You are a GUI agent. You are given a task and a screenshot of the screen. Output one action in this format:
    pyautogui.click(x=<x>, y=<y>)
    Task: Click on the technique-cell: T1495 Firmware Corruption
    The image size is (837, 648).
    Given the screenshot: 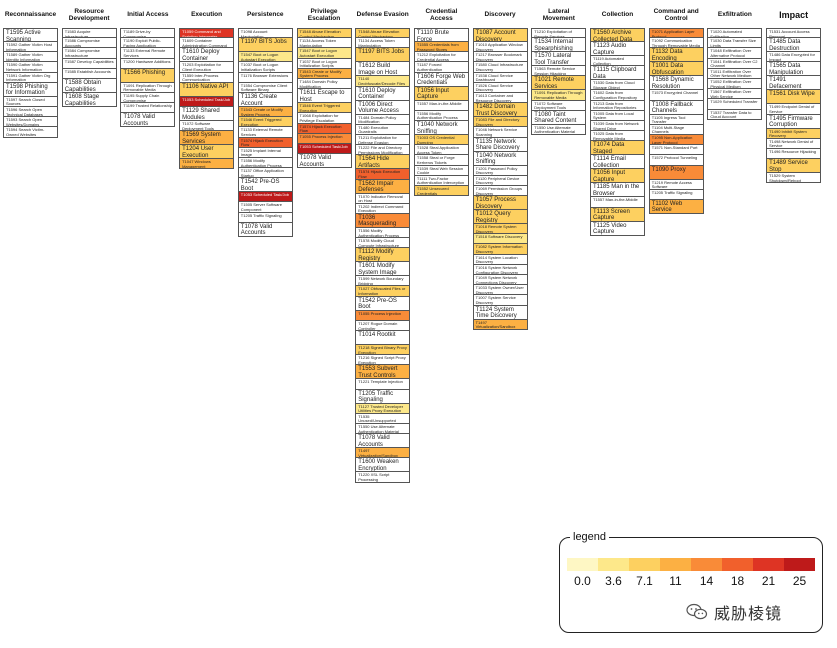 What is the action you would take?
    pyautogui.click(x=794, y=121)
    